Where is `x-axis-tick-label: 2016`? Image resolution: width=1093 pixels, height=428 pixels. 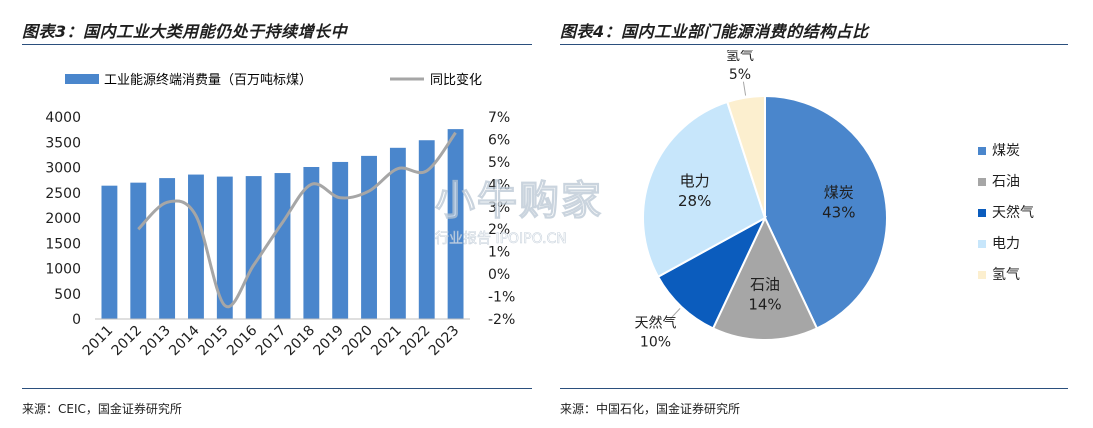 x-axis-tick-label: 2016 is located at coordinates (242, 340).